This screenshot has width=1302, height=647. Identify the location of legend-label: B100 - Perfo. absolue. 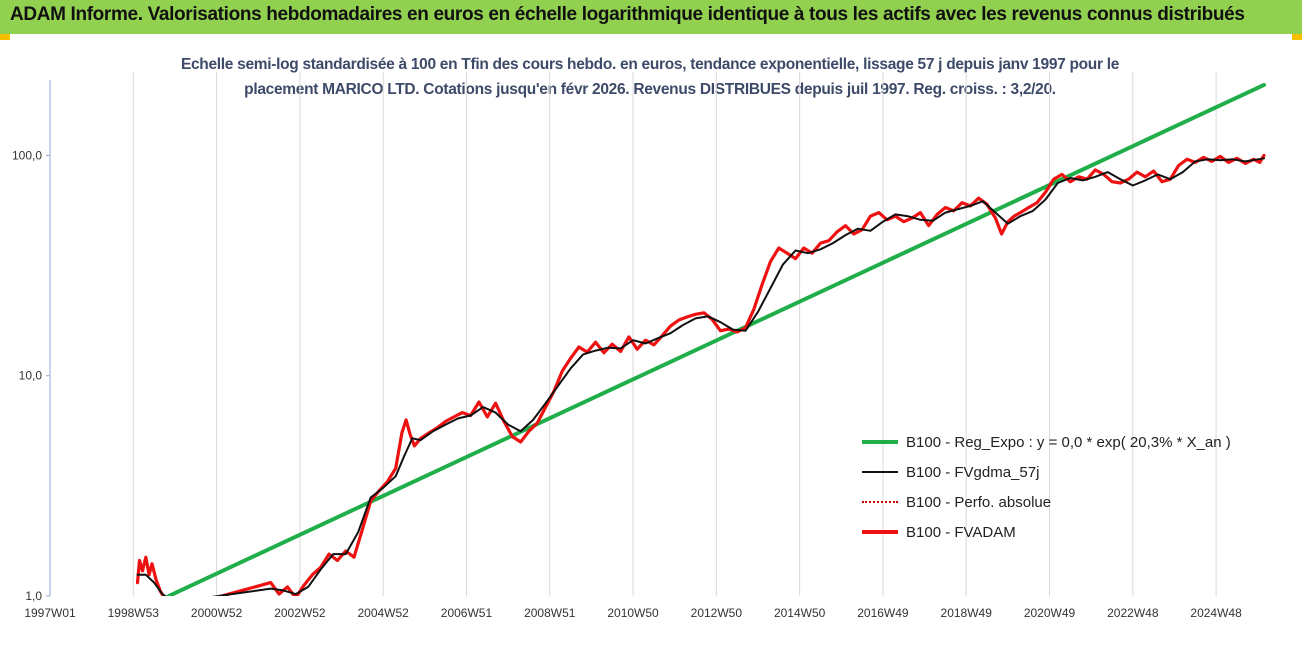
(979, 502).